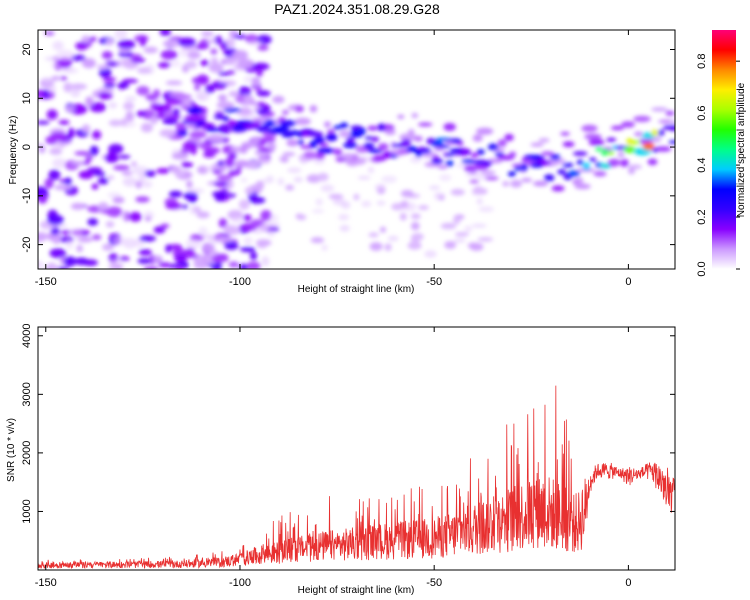  I want to click on spectrogram-ytick-label: 0, so click(27, 147).